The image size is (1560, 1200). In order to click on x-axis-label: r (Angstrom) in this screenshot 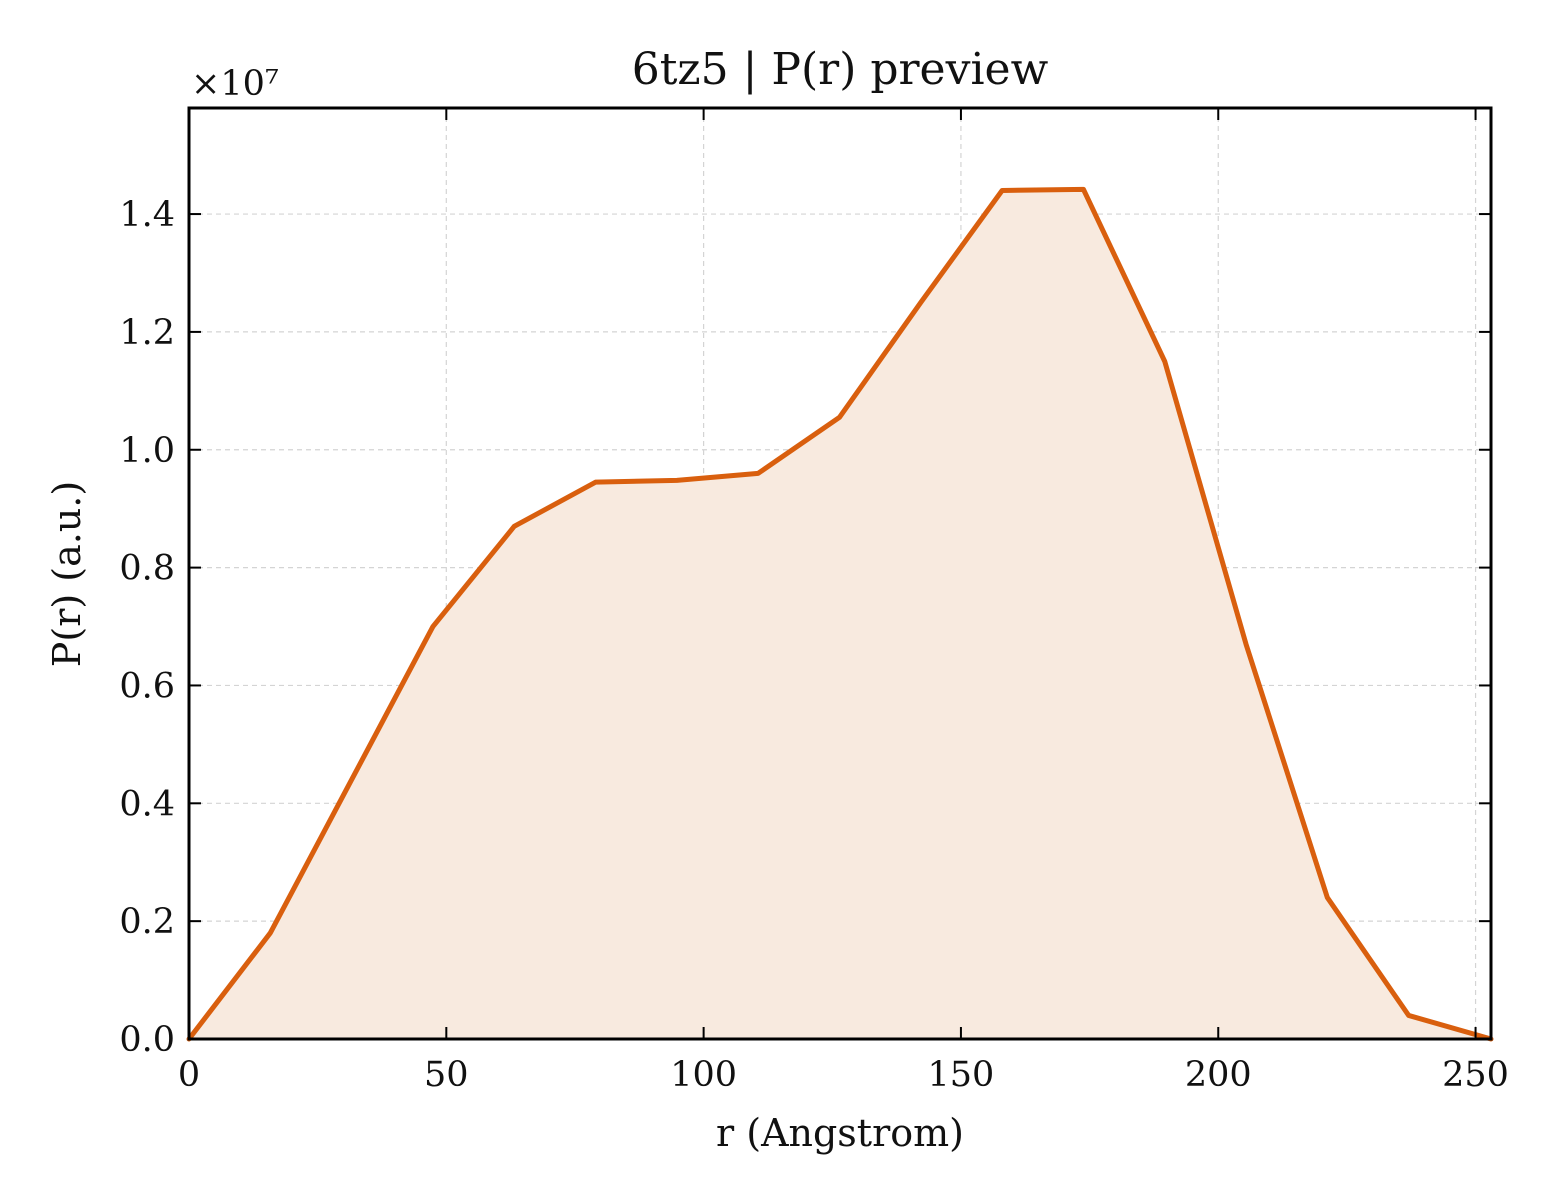, I will do `click(840, 1133)`.